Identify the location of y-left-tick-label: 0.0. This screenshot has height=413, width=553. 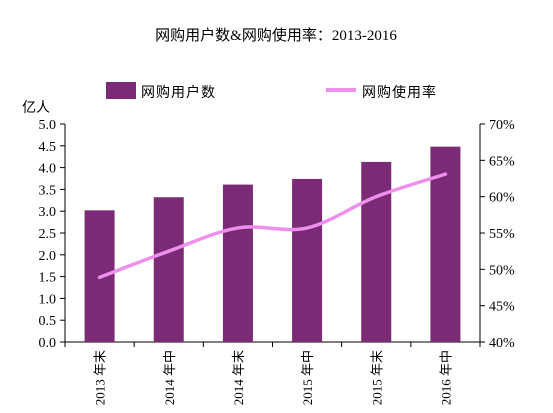
(48, 343).